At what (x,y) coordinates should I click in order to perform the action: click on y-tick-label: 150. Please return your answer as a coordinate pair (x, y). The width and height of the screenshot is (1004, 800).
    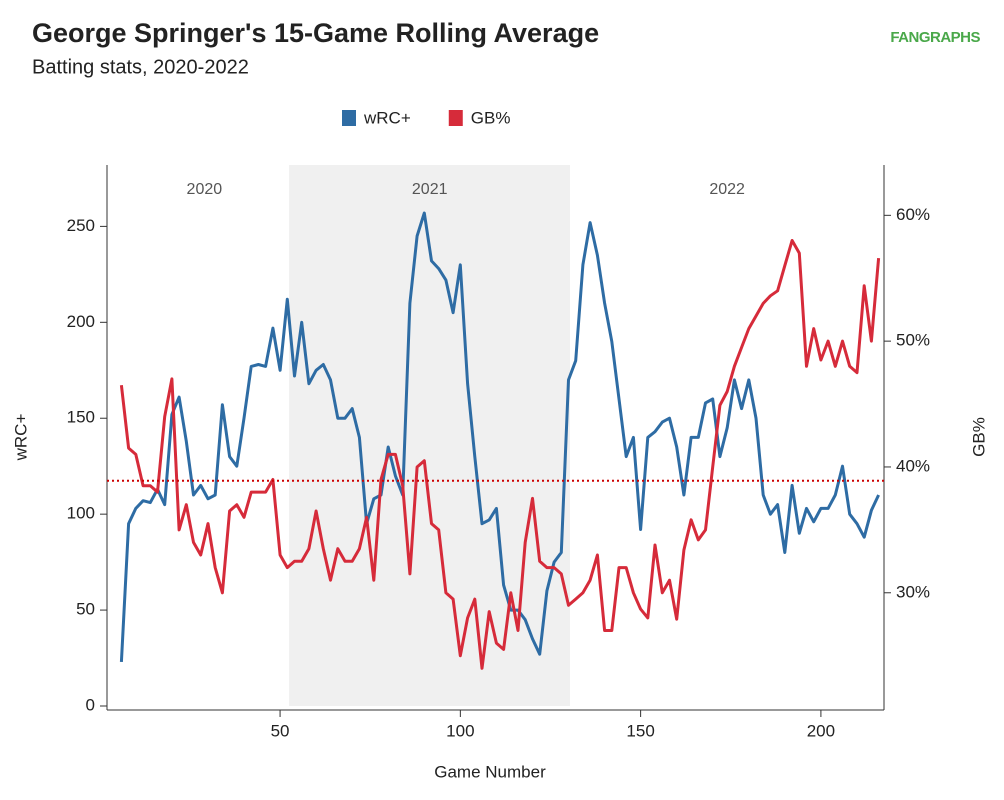
    Looking at the image, I should click on (81, 417).